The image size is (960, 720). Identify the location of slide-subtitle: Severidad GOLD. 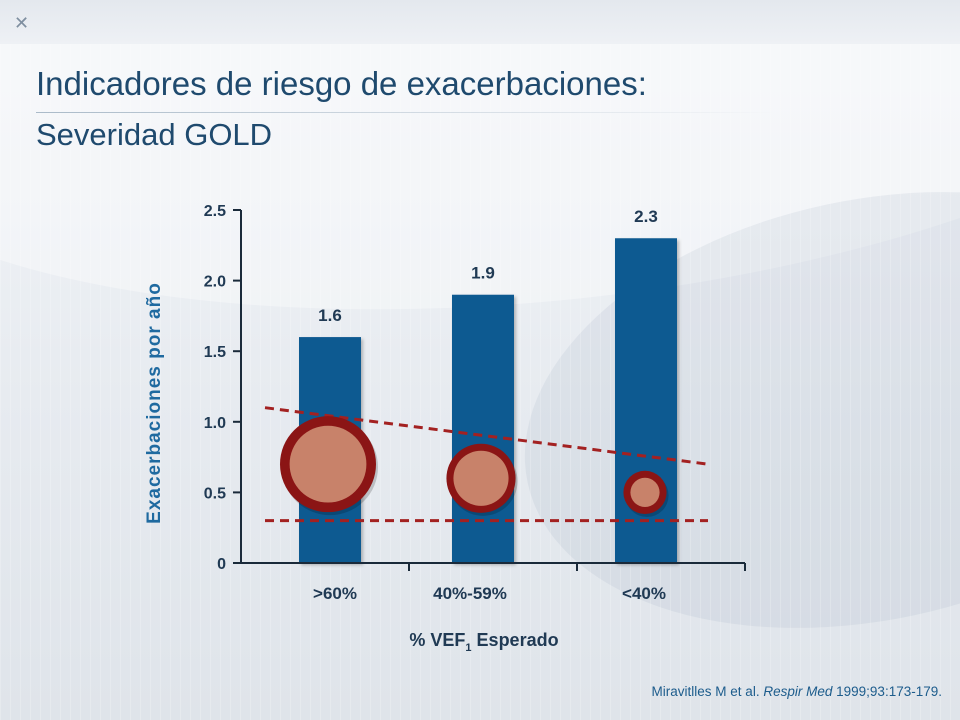
(154, 134).